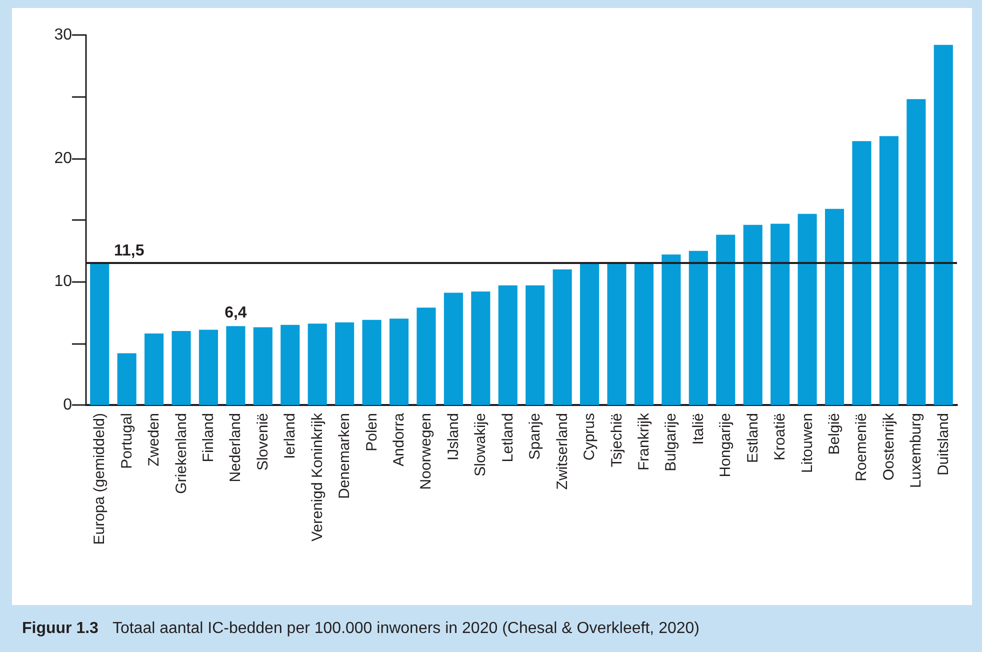 The image size is (982, 652). Describe the element at coordinates (399, 439) in the screenshot. I see `x-tick-label: Andorra` at that location.